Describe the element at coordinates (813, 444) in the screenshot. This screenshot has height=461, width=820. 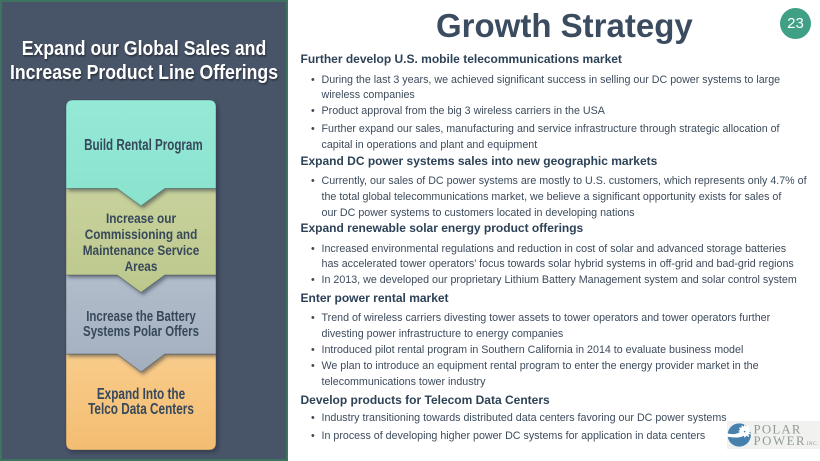
I see `svg-text: INC.` at that location.